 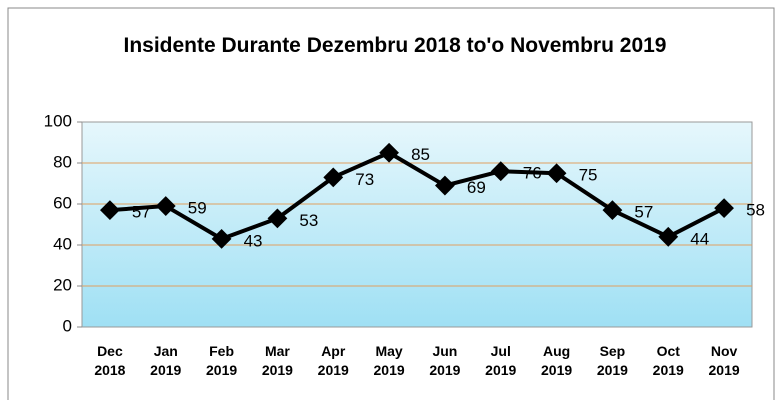 What do you see at coordinates (110, 360) in the screenshot?
I see `x-tick-label: Dec 2018` at bounding box center [110, 360].